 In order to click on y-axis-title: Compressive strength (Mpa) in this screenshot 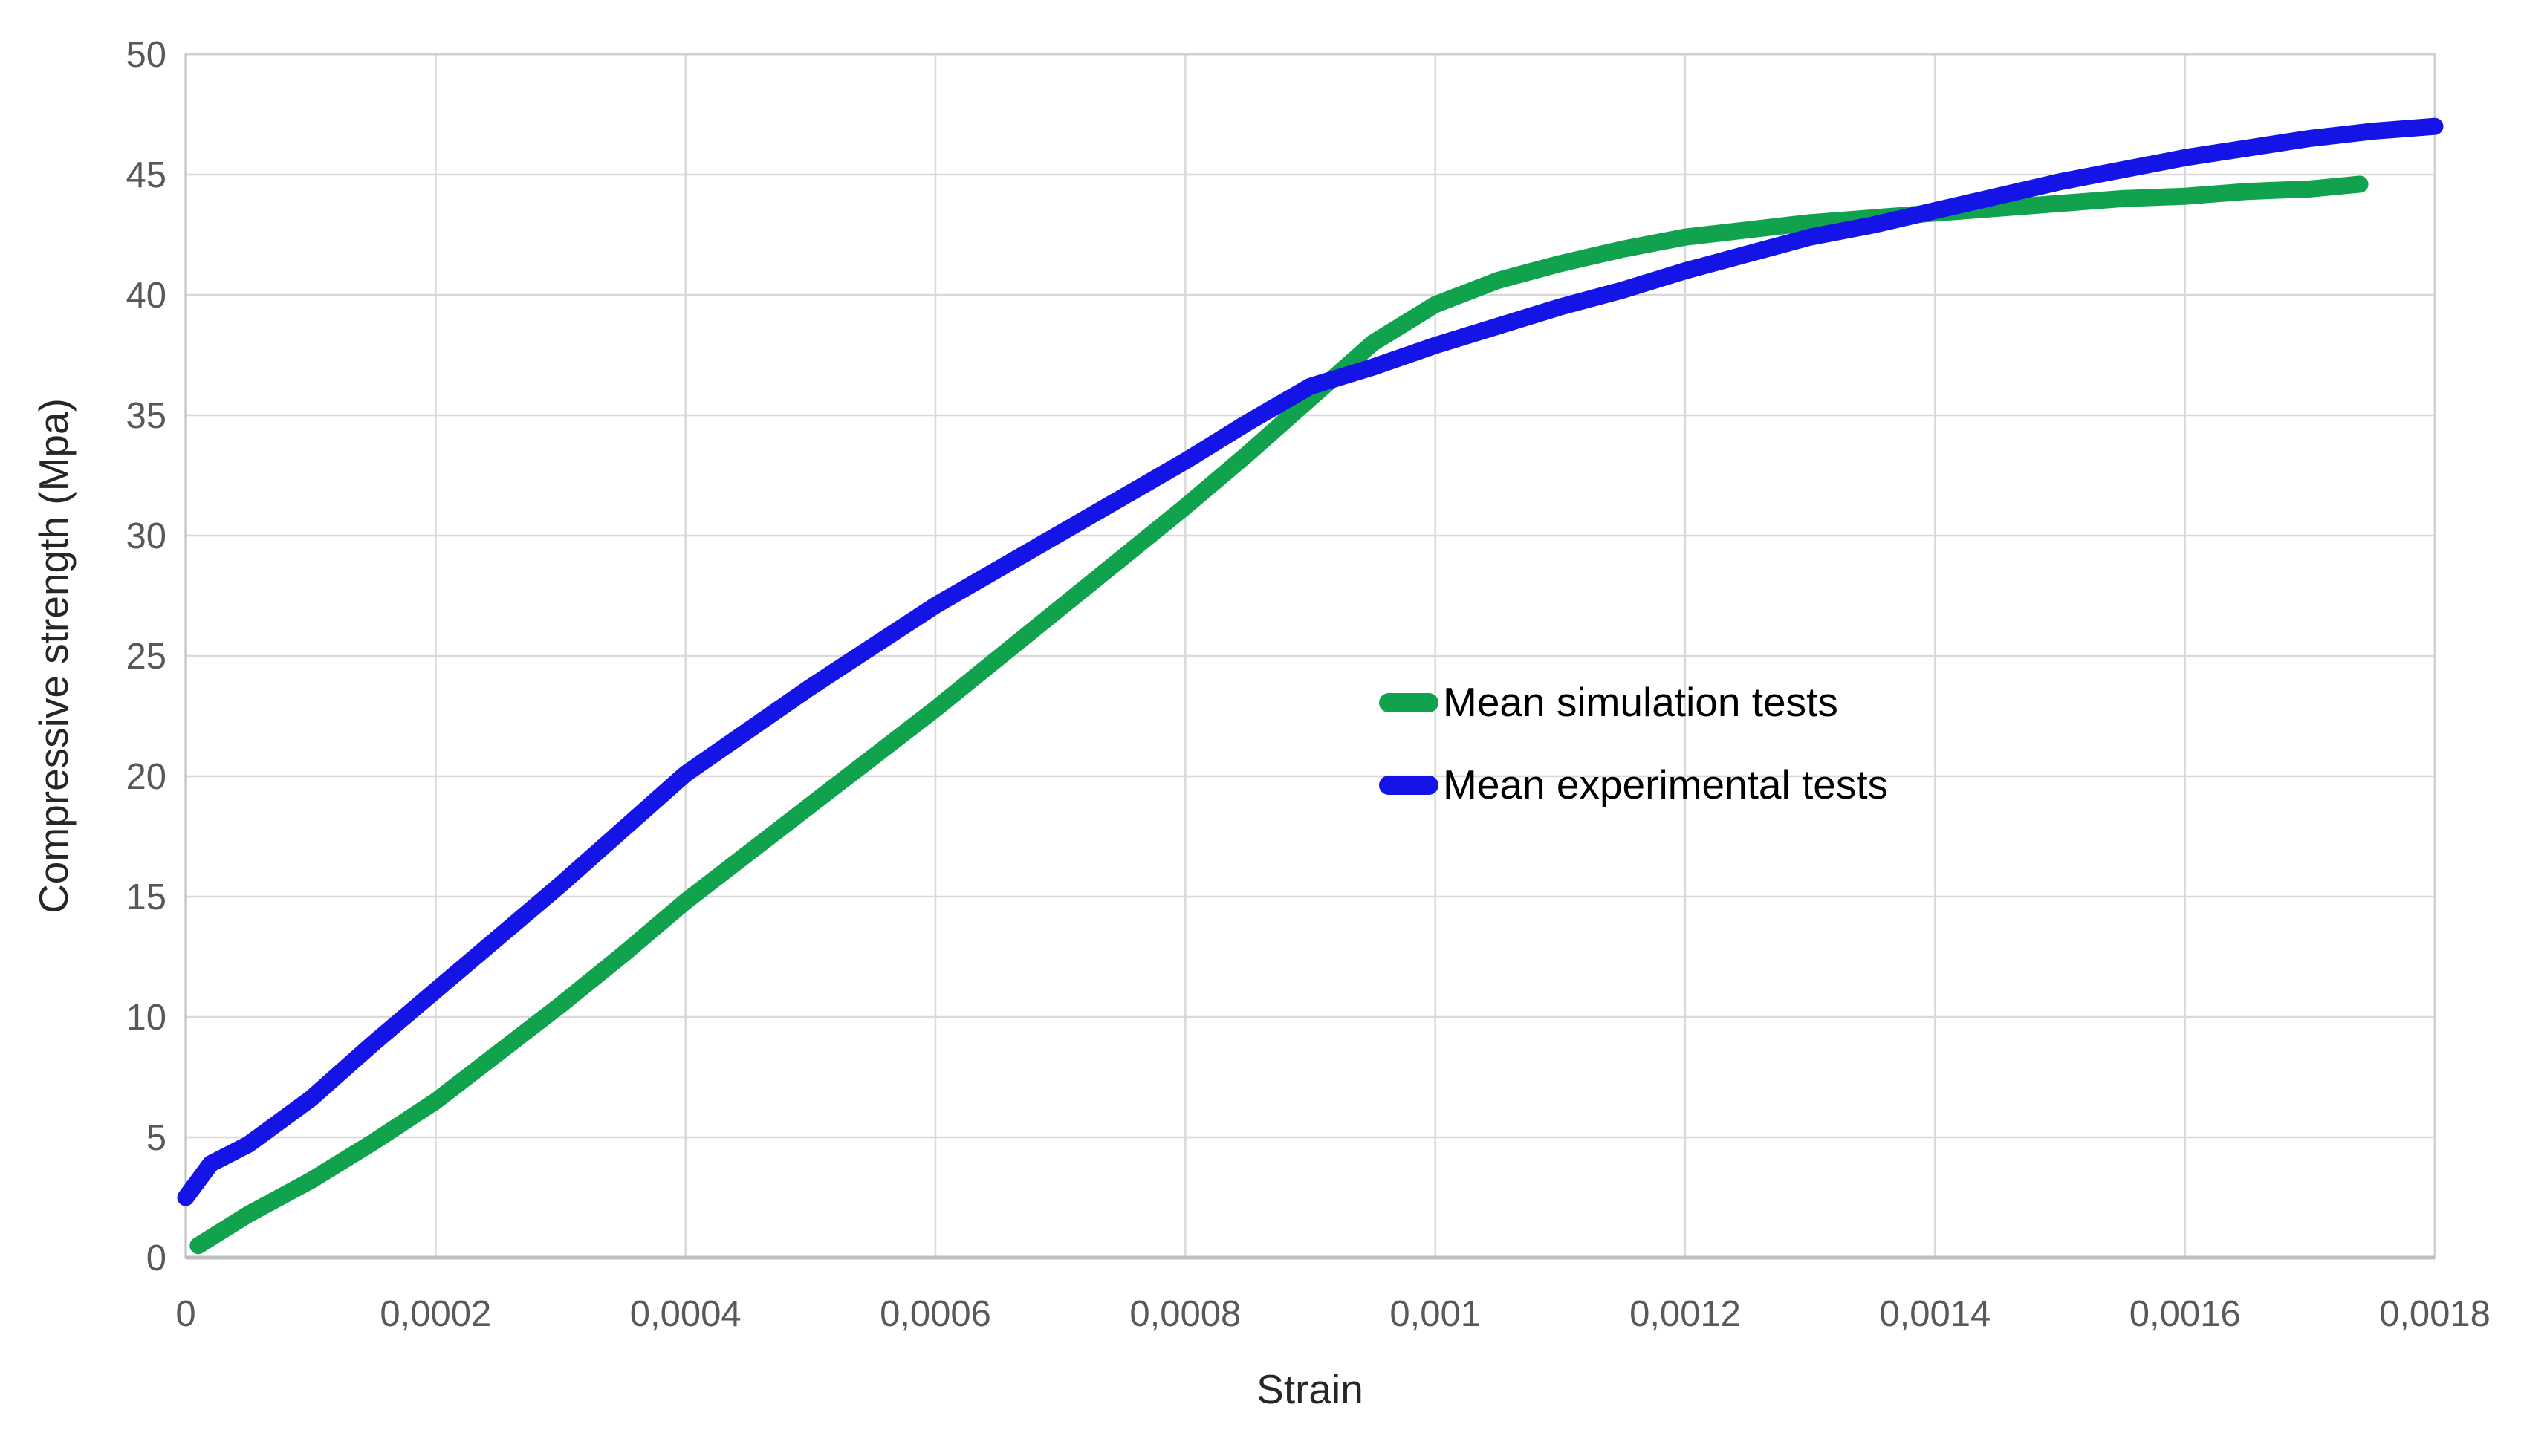, I will do `click(53, 656)`.